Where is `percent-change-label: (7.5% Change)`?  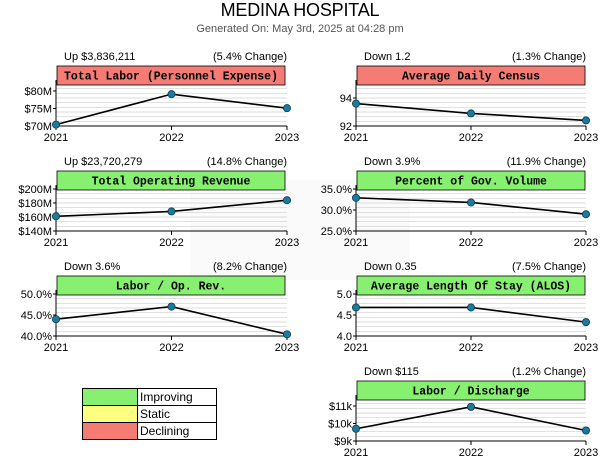
percent-change-label: (7.5% Change) is located at coordinates (549, 267).